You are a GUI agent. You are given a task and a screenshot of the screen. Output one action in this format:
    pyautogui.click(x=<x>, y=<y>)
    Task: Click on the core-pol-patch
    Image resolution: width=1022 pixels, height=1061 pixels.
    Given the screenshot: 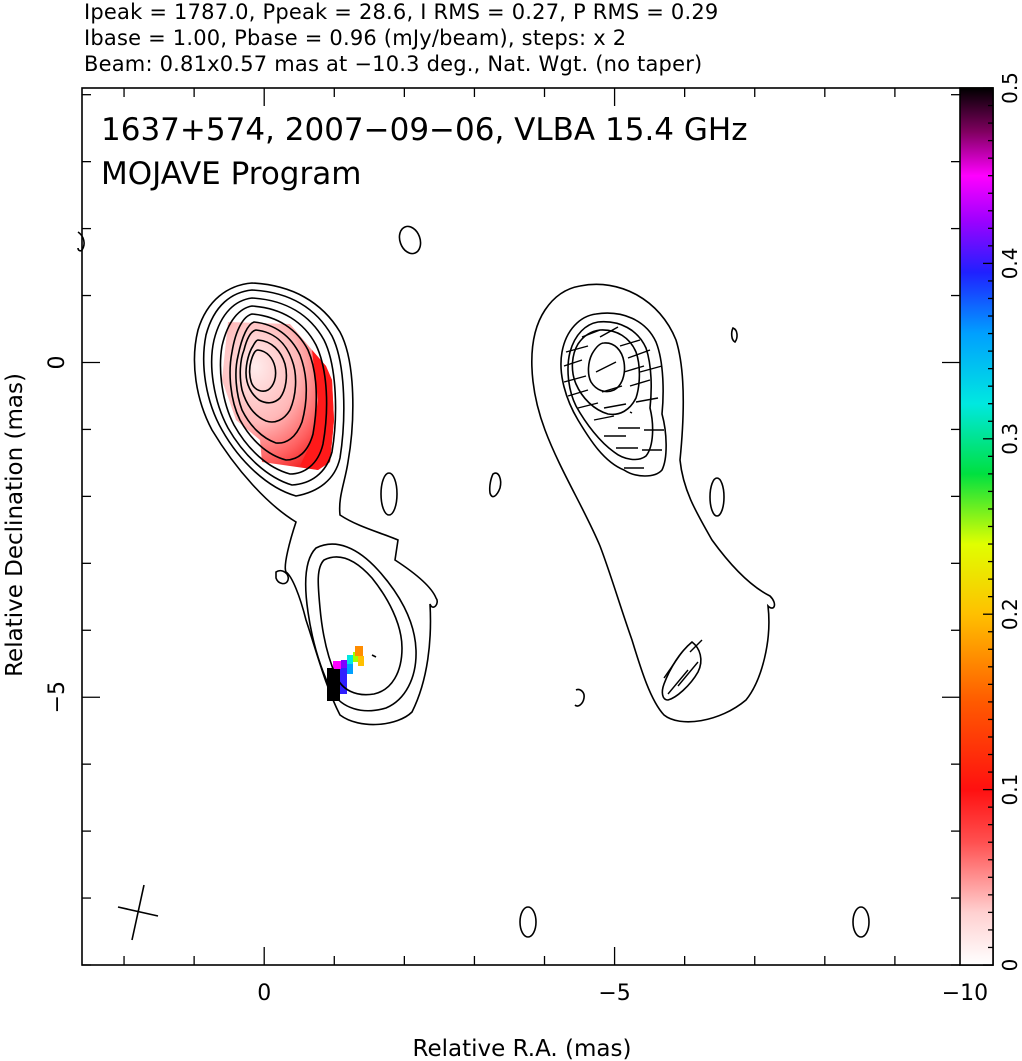 What is the action you would take?
    pyautogui.click(x=278, y=396)
    